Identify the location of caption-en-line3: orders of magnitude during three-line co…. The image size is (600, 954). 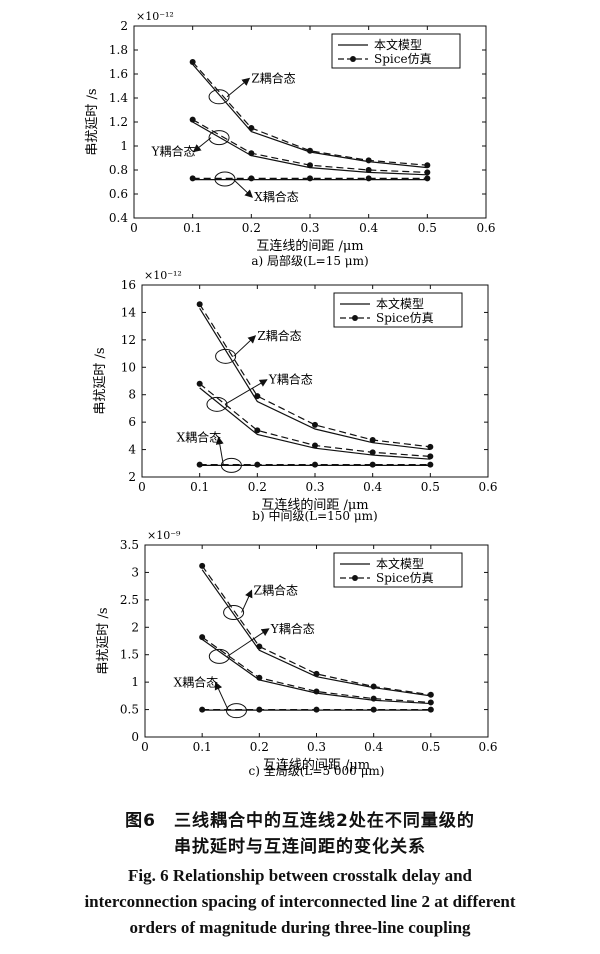
(300, 927).